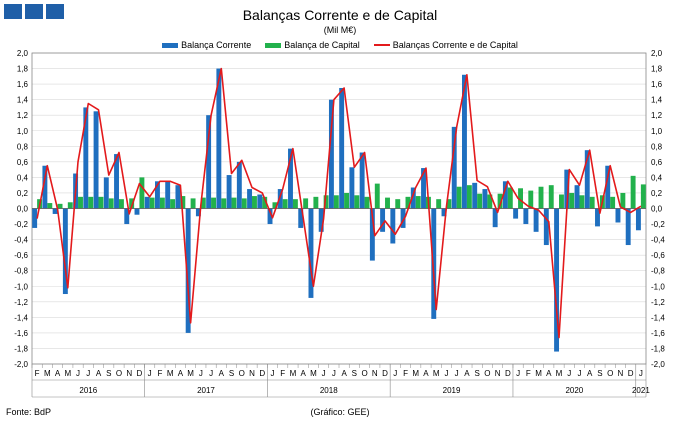  Describe the element at coordinates (23, 131) in the screenshot. I see `y-tick-label-left: 1,0` at that location.